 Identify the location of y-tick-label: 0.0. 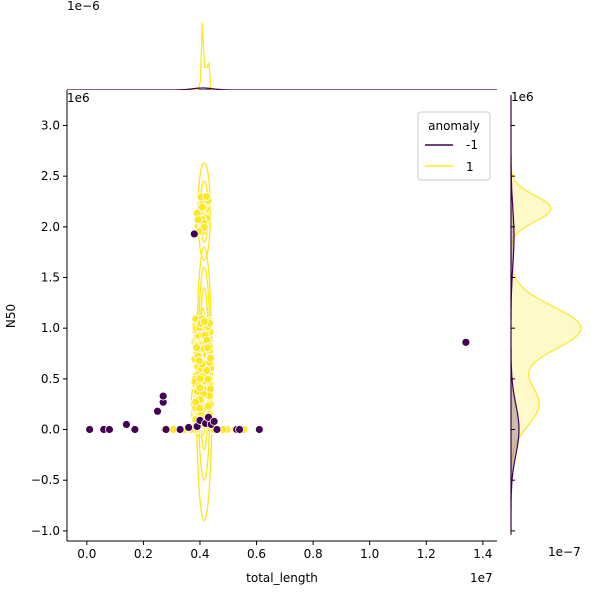
(50, 430).